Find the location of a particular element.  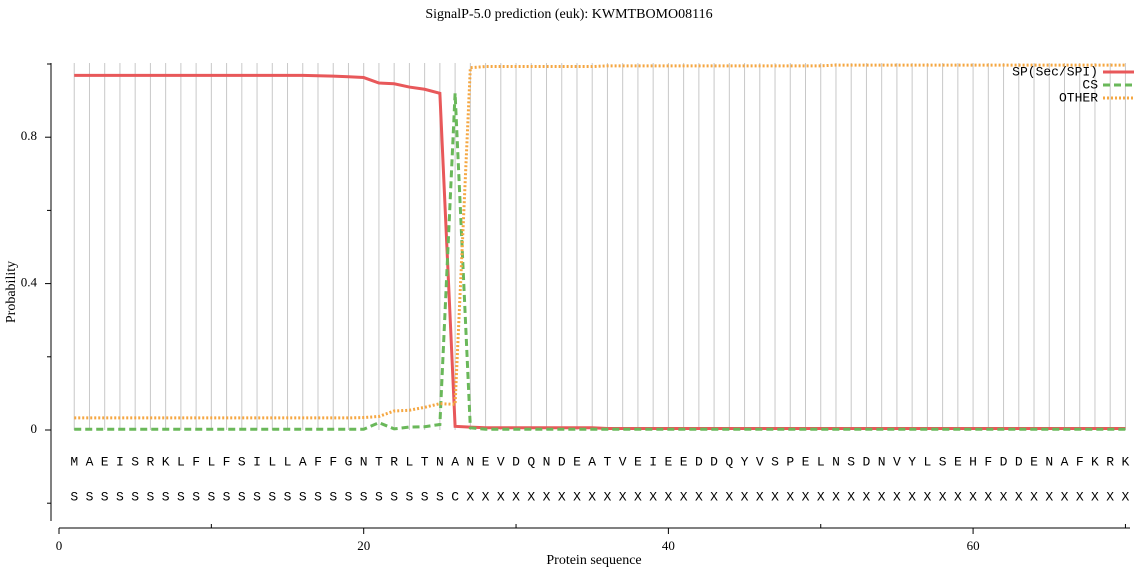

residue: G is located at coordinates (349, 461).